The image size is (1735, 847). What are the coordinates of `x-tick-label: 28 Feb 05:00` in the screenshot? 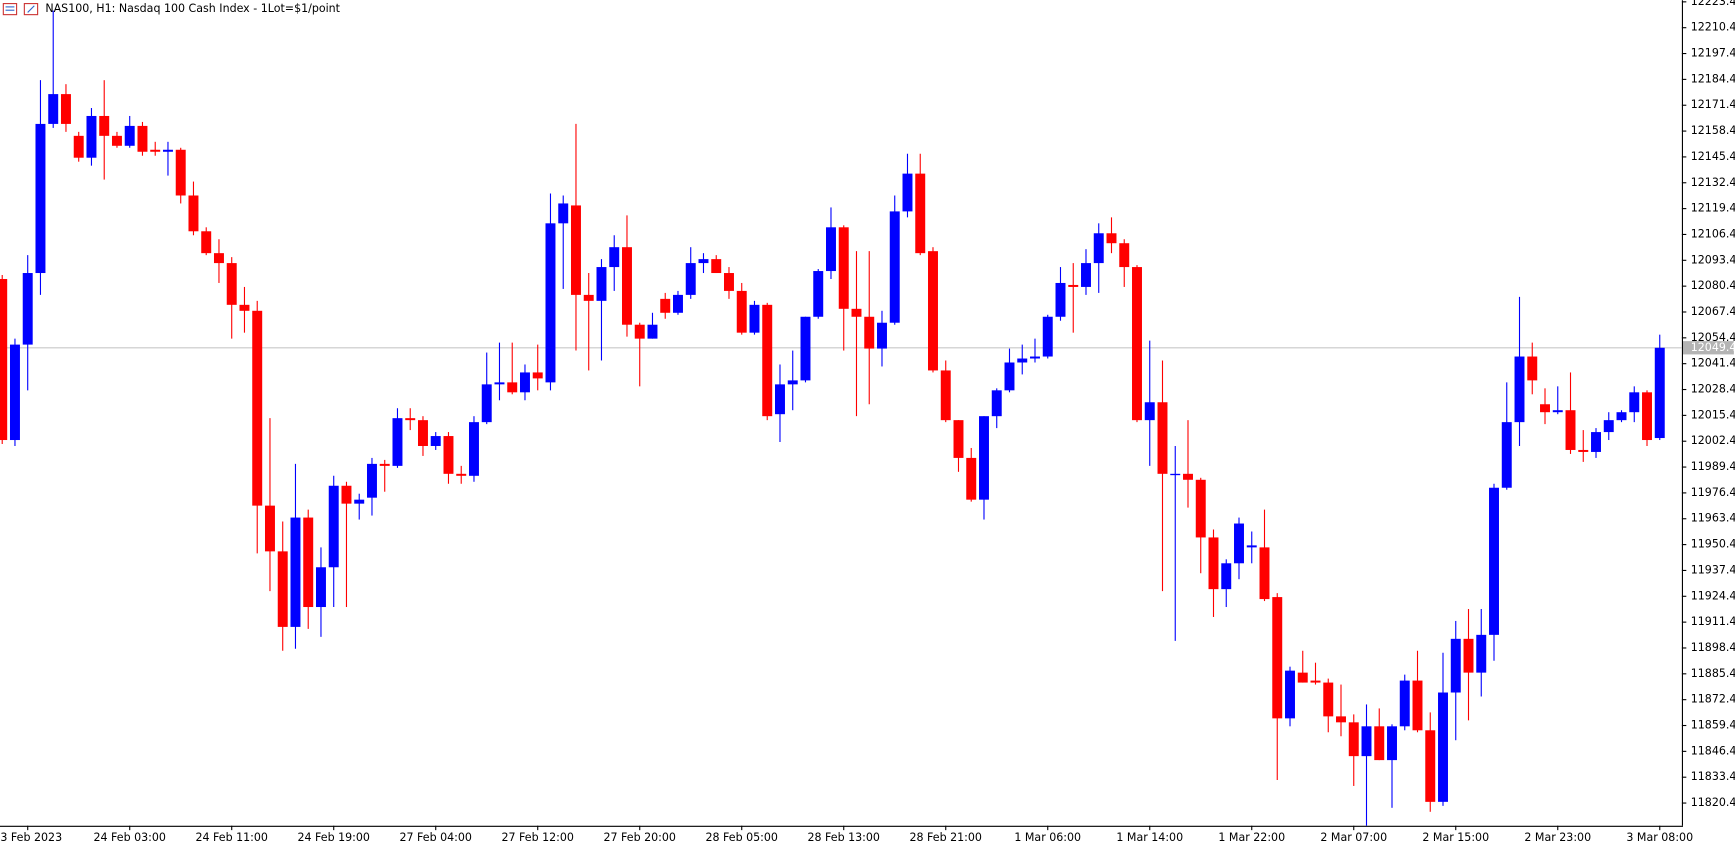 It's located at (741, 837).